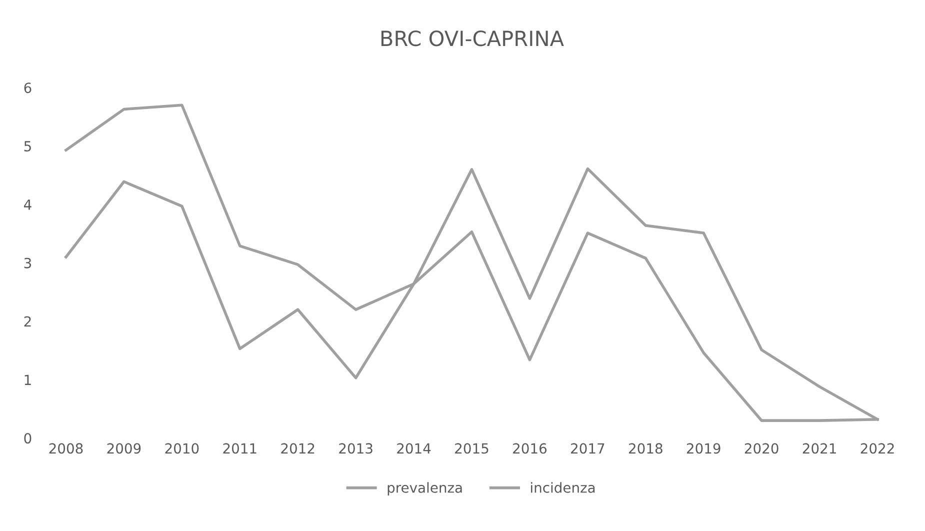 The height and width of the screenshot is (531, 925). What do you see at coordinates (530, 448) in the screenshot?
I see `x-tick-label: 2016` at bounding box center [530, 448].